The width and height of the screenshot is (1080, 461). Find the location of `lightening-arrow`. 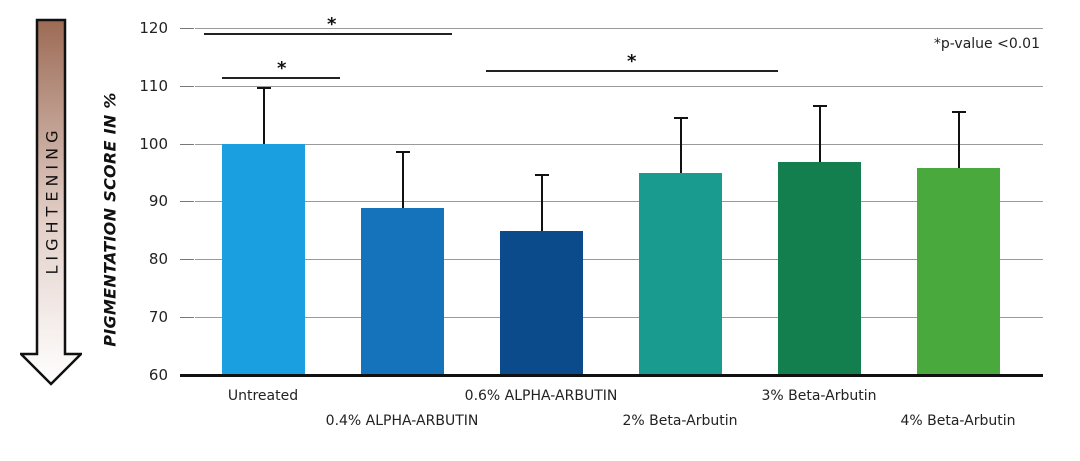

lightening-arrow is located at coordinates (51, 202).